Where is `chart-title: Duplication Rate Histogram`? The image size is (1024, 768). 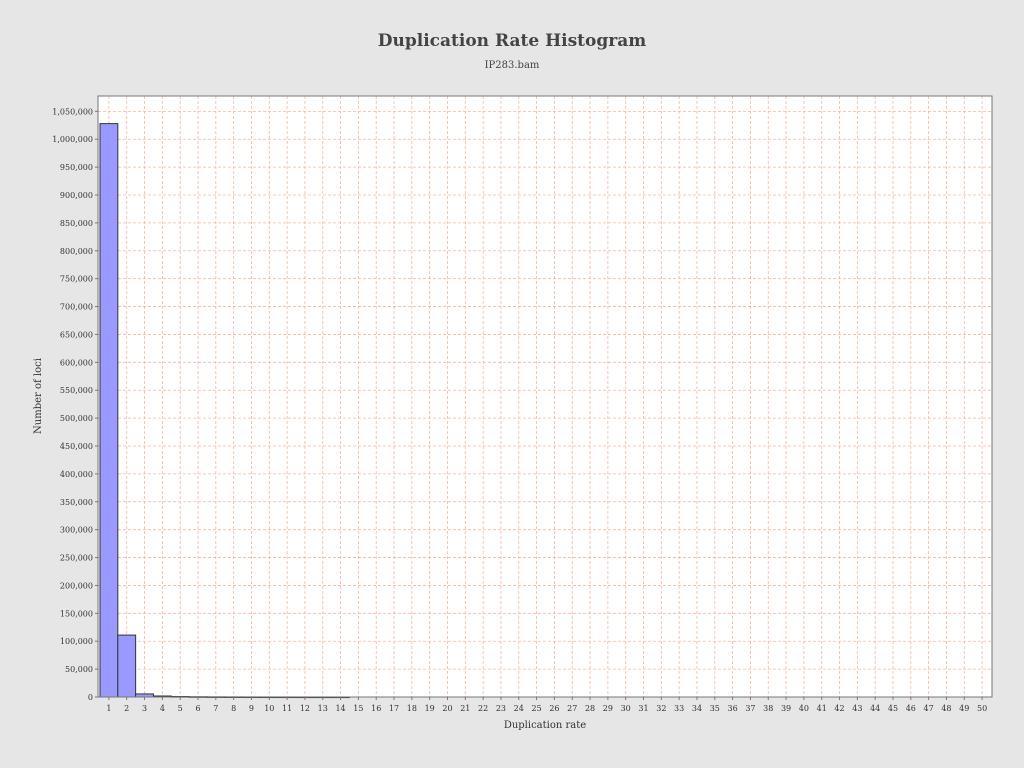 chart-title: Duplication Rate Histogram is located at coordinates (512, 41).